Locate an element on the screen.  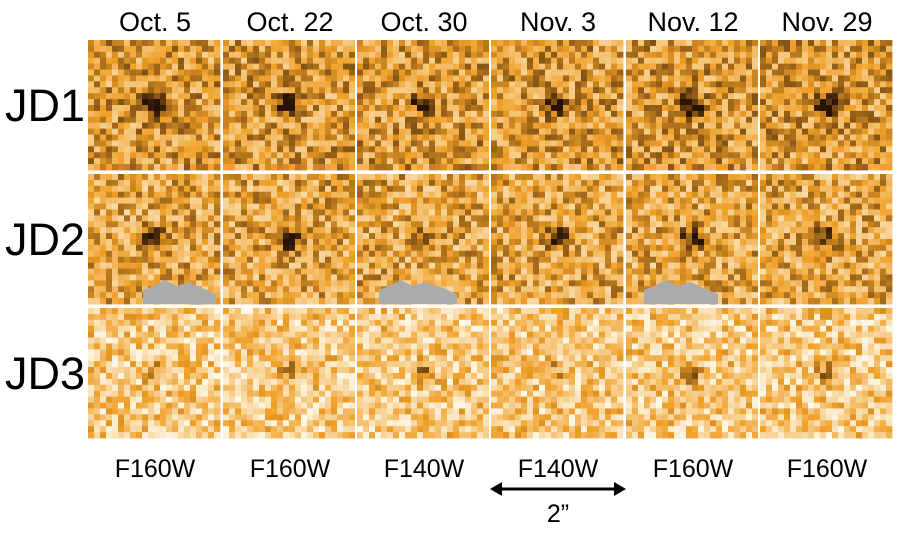
cutout-r2-c1 is located at coordinates (154, 239).